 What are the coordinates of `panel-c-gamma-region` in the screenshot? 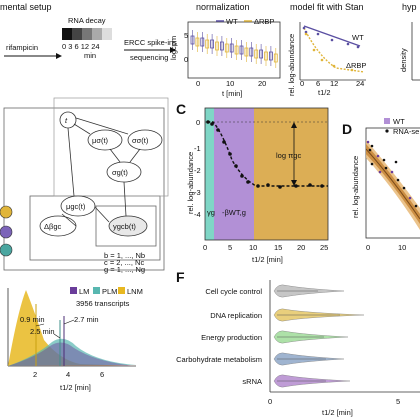 It's located at (209, 174).